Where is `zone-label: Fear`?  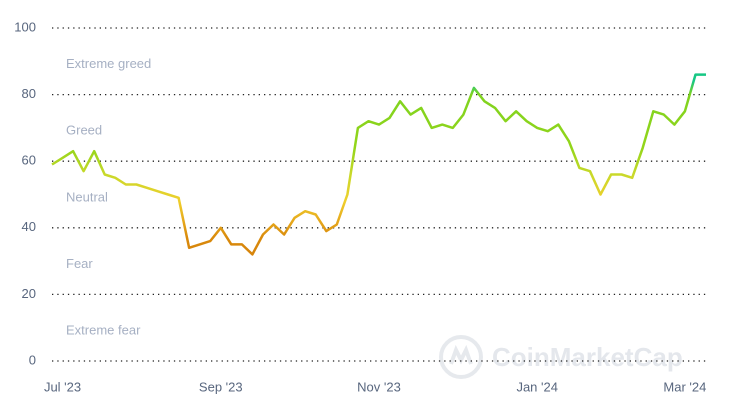 zone-label: Fear is located at coordinates (79, 263).